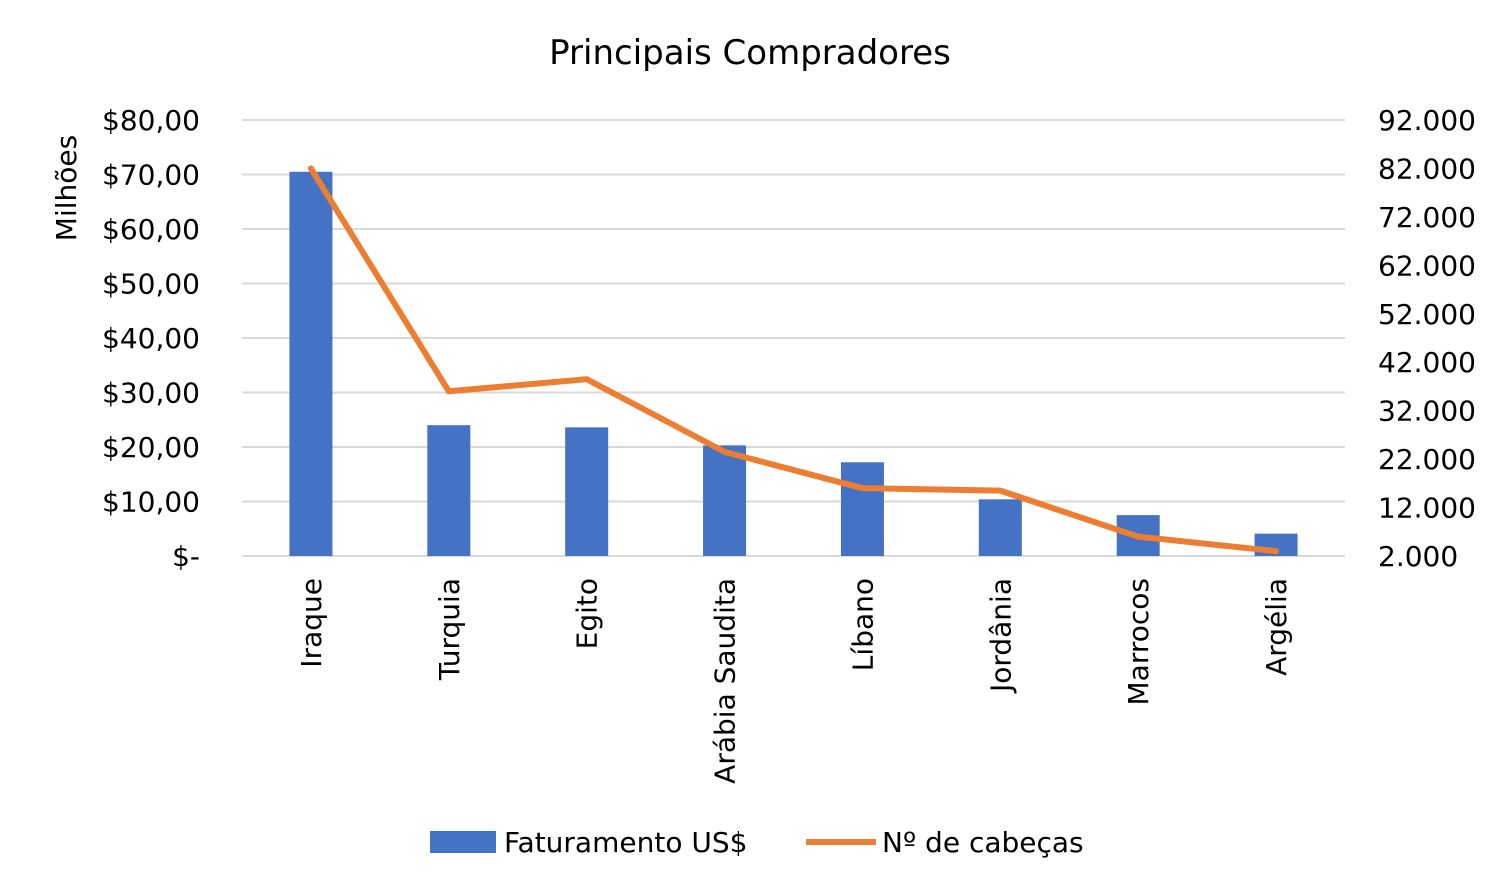 Image resolution: width=1500 pixels, height=894 pixels. I want to click on legend-swatch-bar, so click(463, 842).